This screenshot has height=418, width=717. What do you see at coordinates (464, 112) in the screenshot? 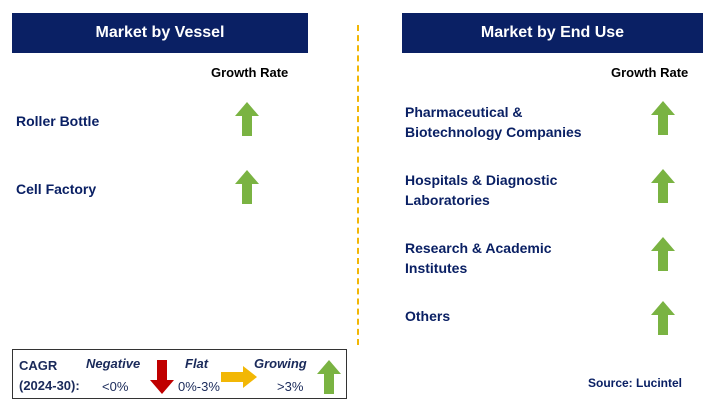
I see `end-use-item-pharma-line1: Pharmaceutical &` at bounding box center [464, 112].